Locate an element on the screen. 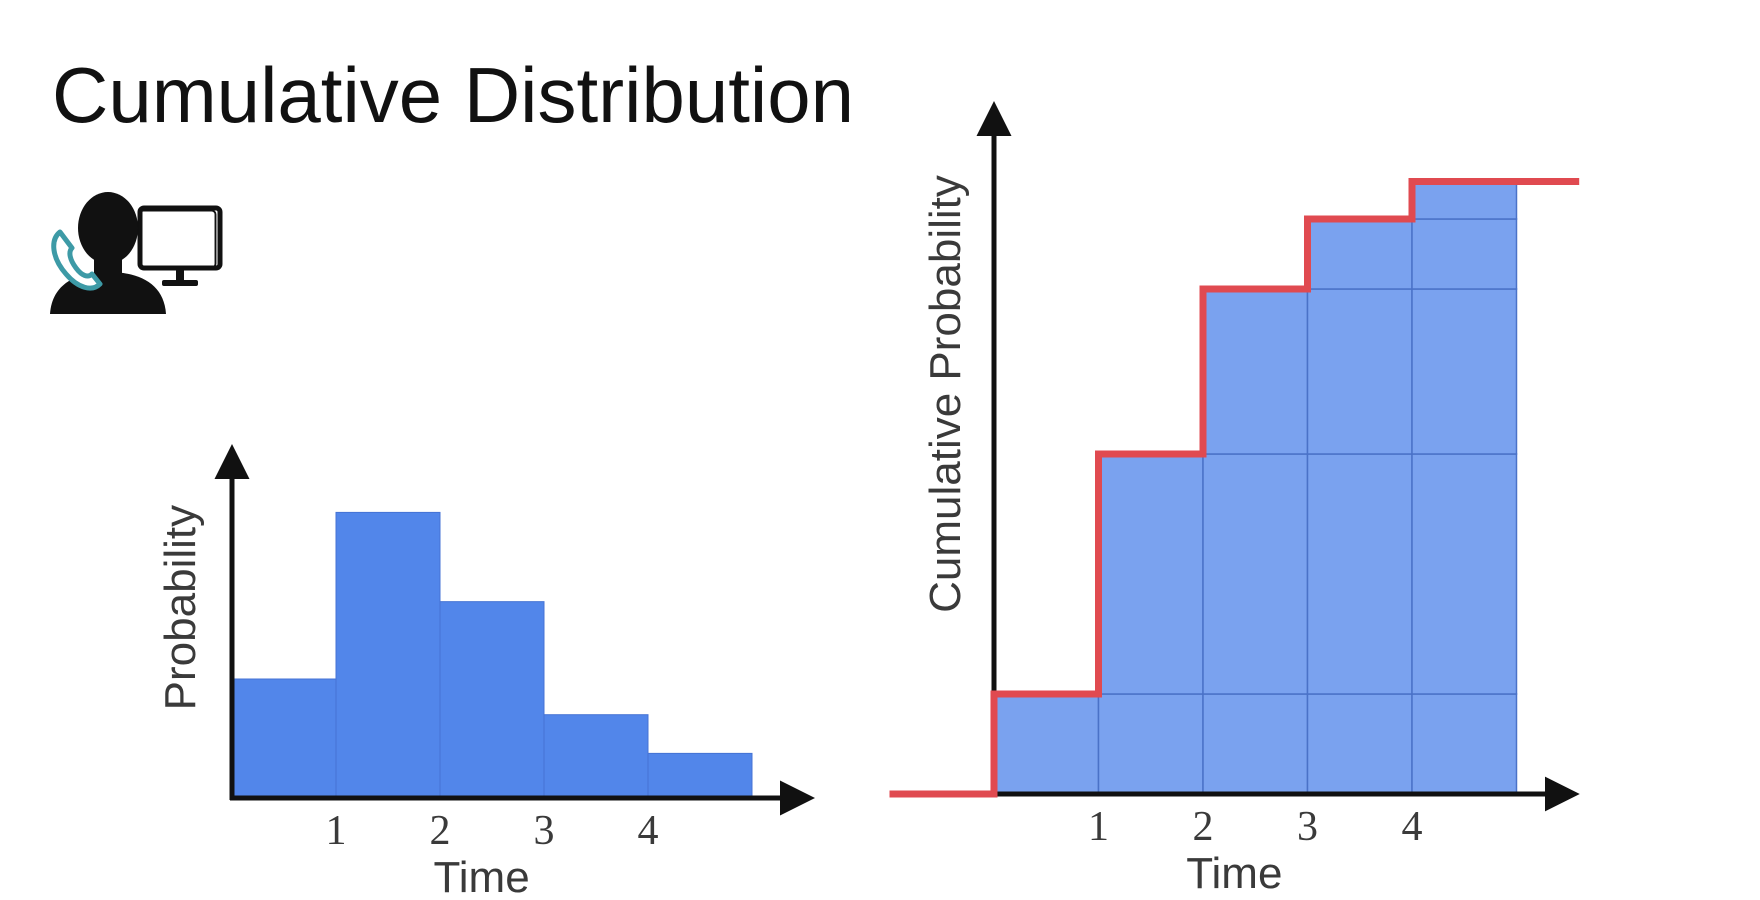  cumulative-x-tick-label: 4 is located at coordinates (1412, 827).